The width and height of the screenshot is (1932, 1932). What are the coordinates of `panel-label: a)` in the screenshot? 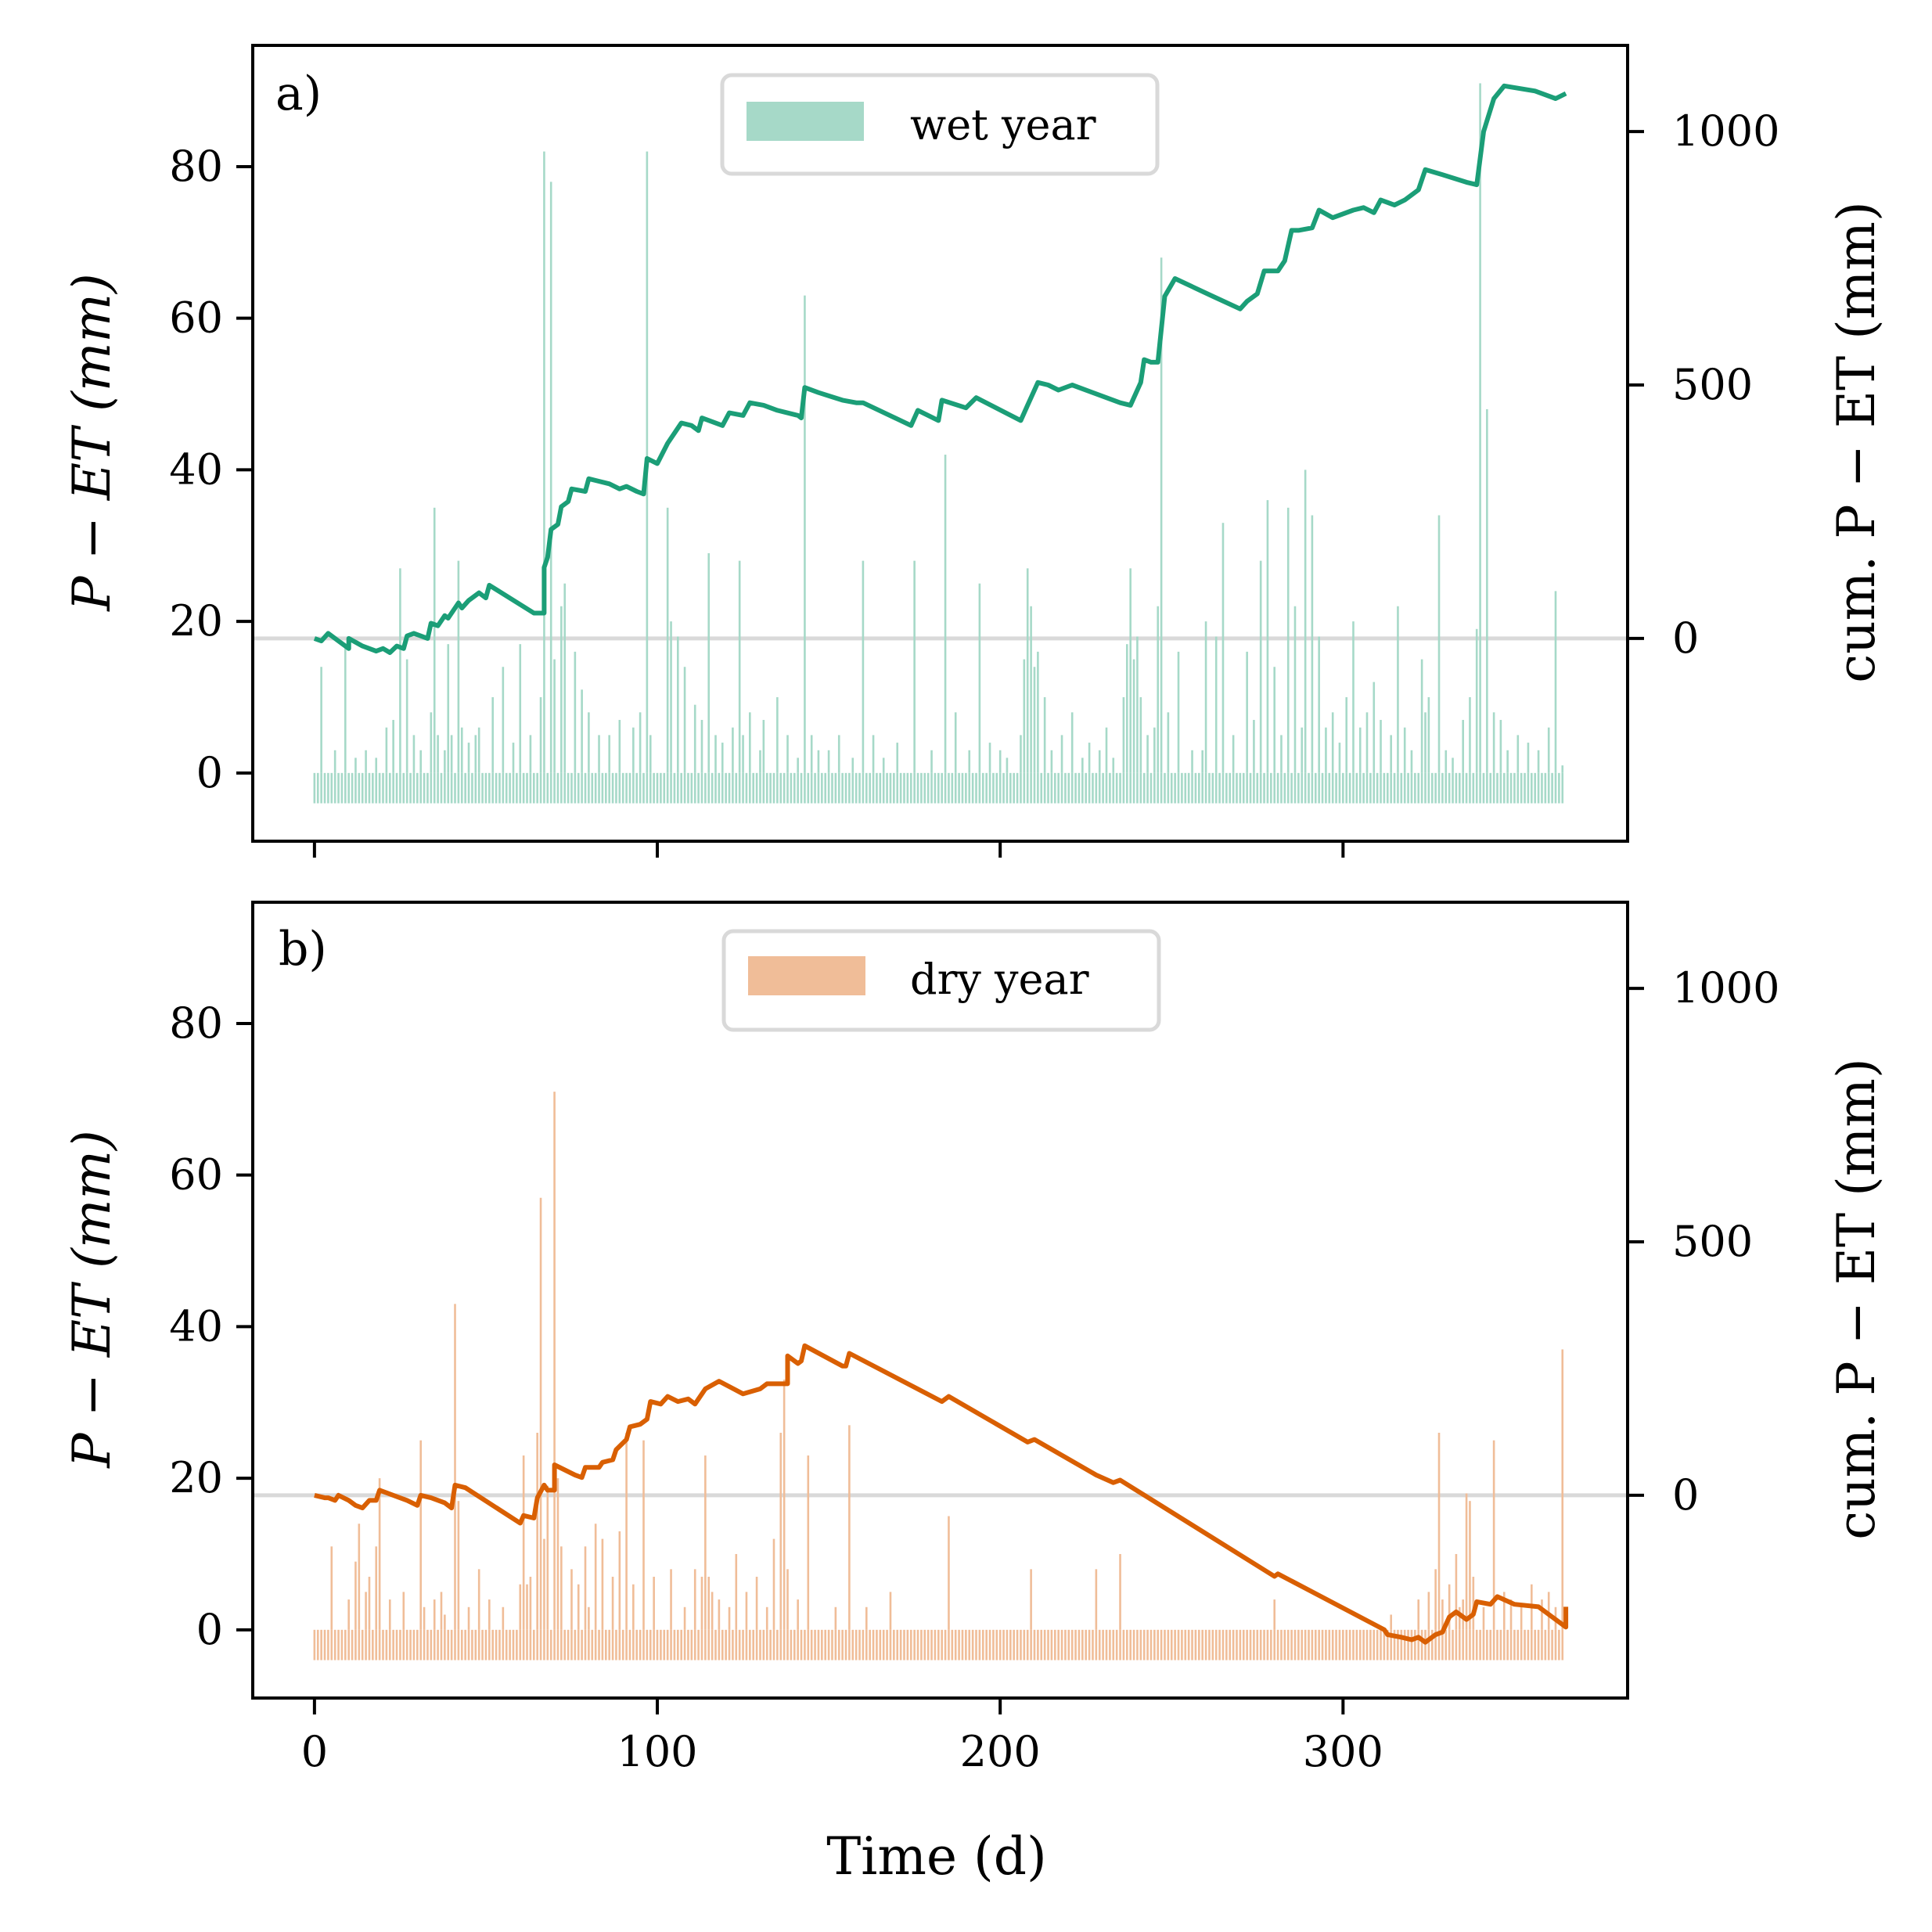 It's located at (299, 94).